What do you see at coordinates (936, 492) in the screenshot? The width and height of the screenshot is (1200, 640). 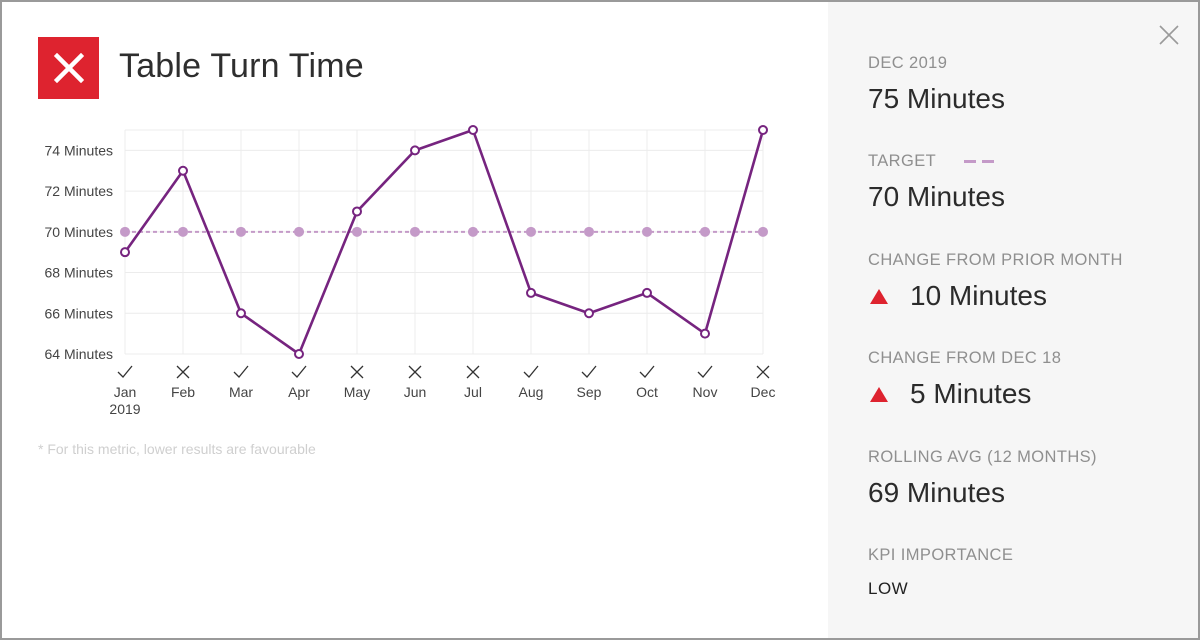 I see `stat-value: 69 Minutes` at bounding box center [936, 492].